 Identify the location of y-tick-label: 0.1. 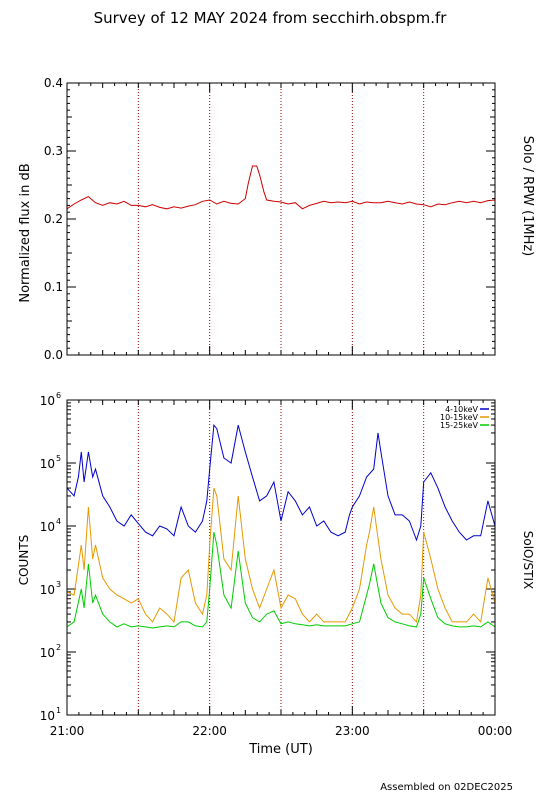
(53, 287).